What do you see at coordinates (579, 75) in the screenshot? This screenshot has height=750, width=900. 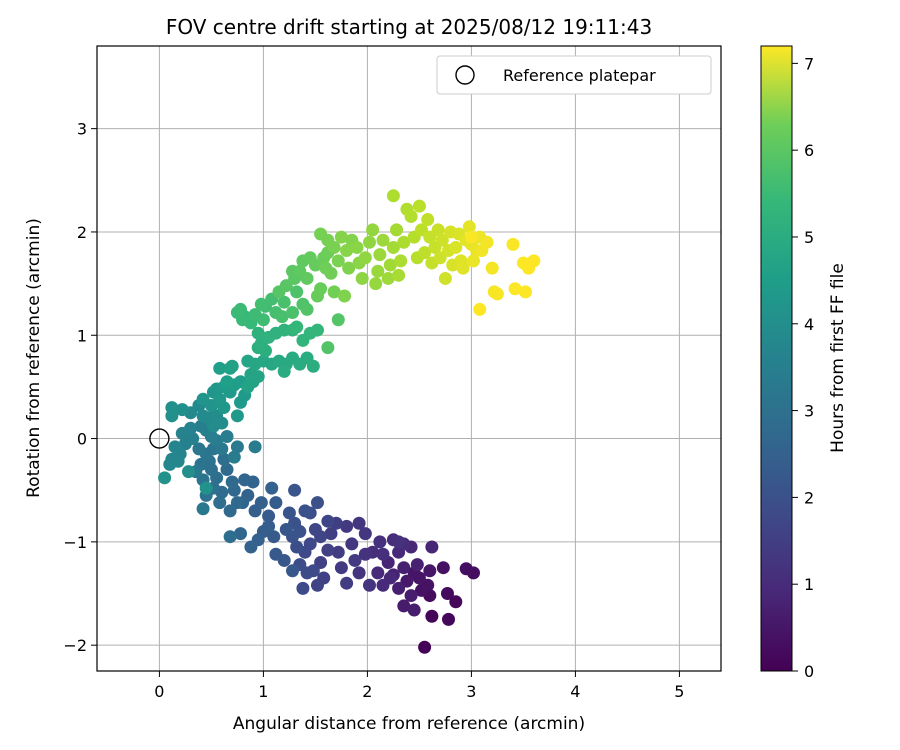 I see `legend-label: Reference platepar` at bounding box center [579, 75].